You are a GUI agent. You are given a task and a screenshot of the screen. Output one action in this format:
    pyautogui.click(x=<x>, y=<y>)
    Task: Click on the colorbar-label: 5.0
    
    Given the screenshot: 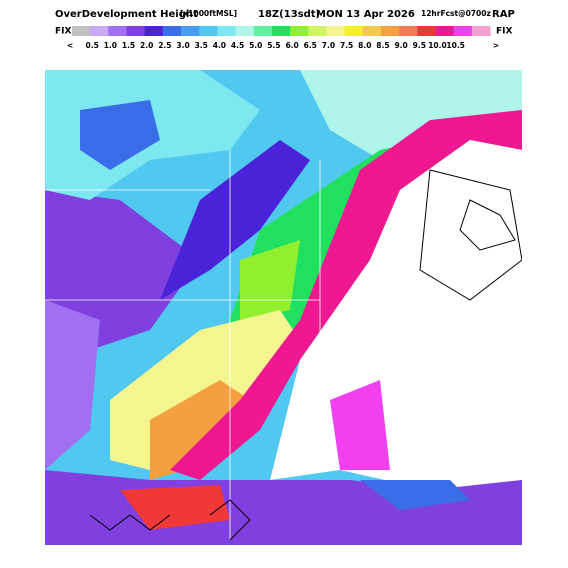 What is the action you would take?
    pyautogui.click(x=255, y=45)
    